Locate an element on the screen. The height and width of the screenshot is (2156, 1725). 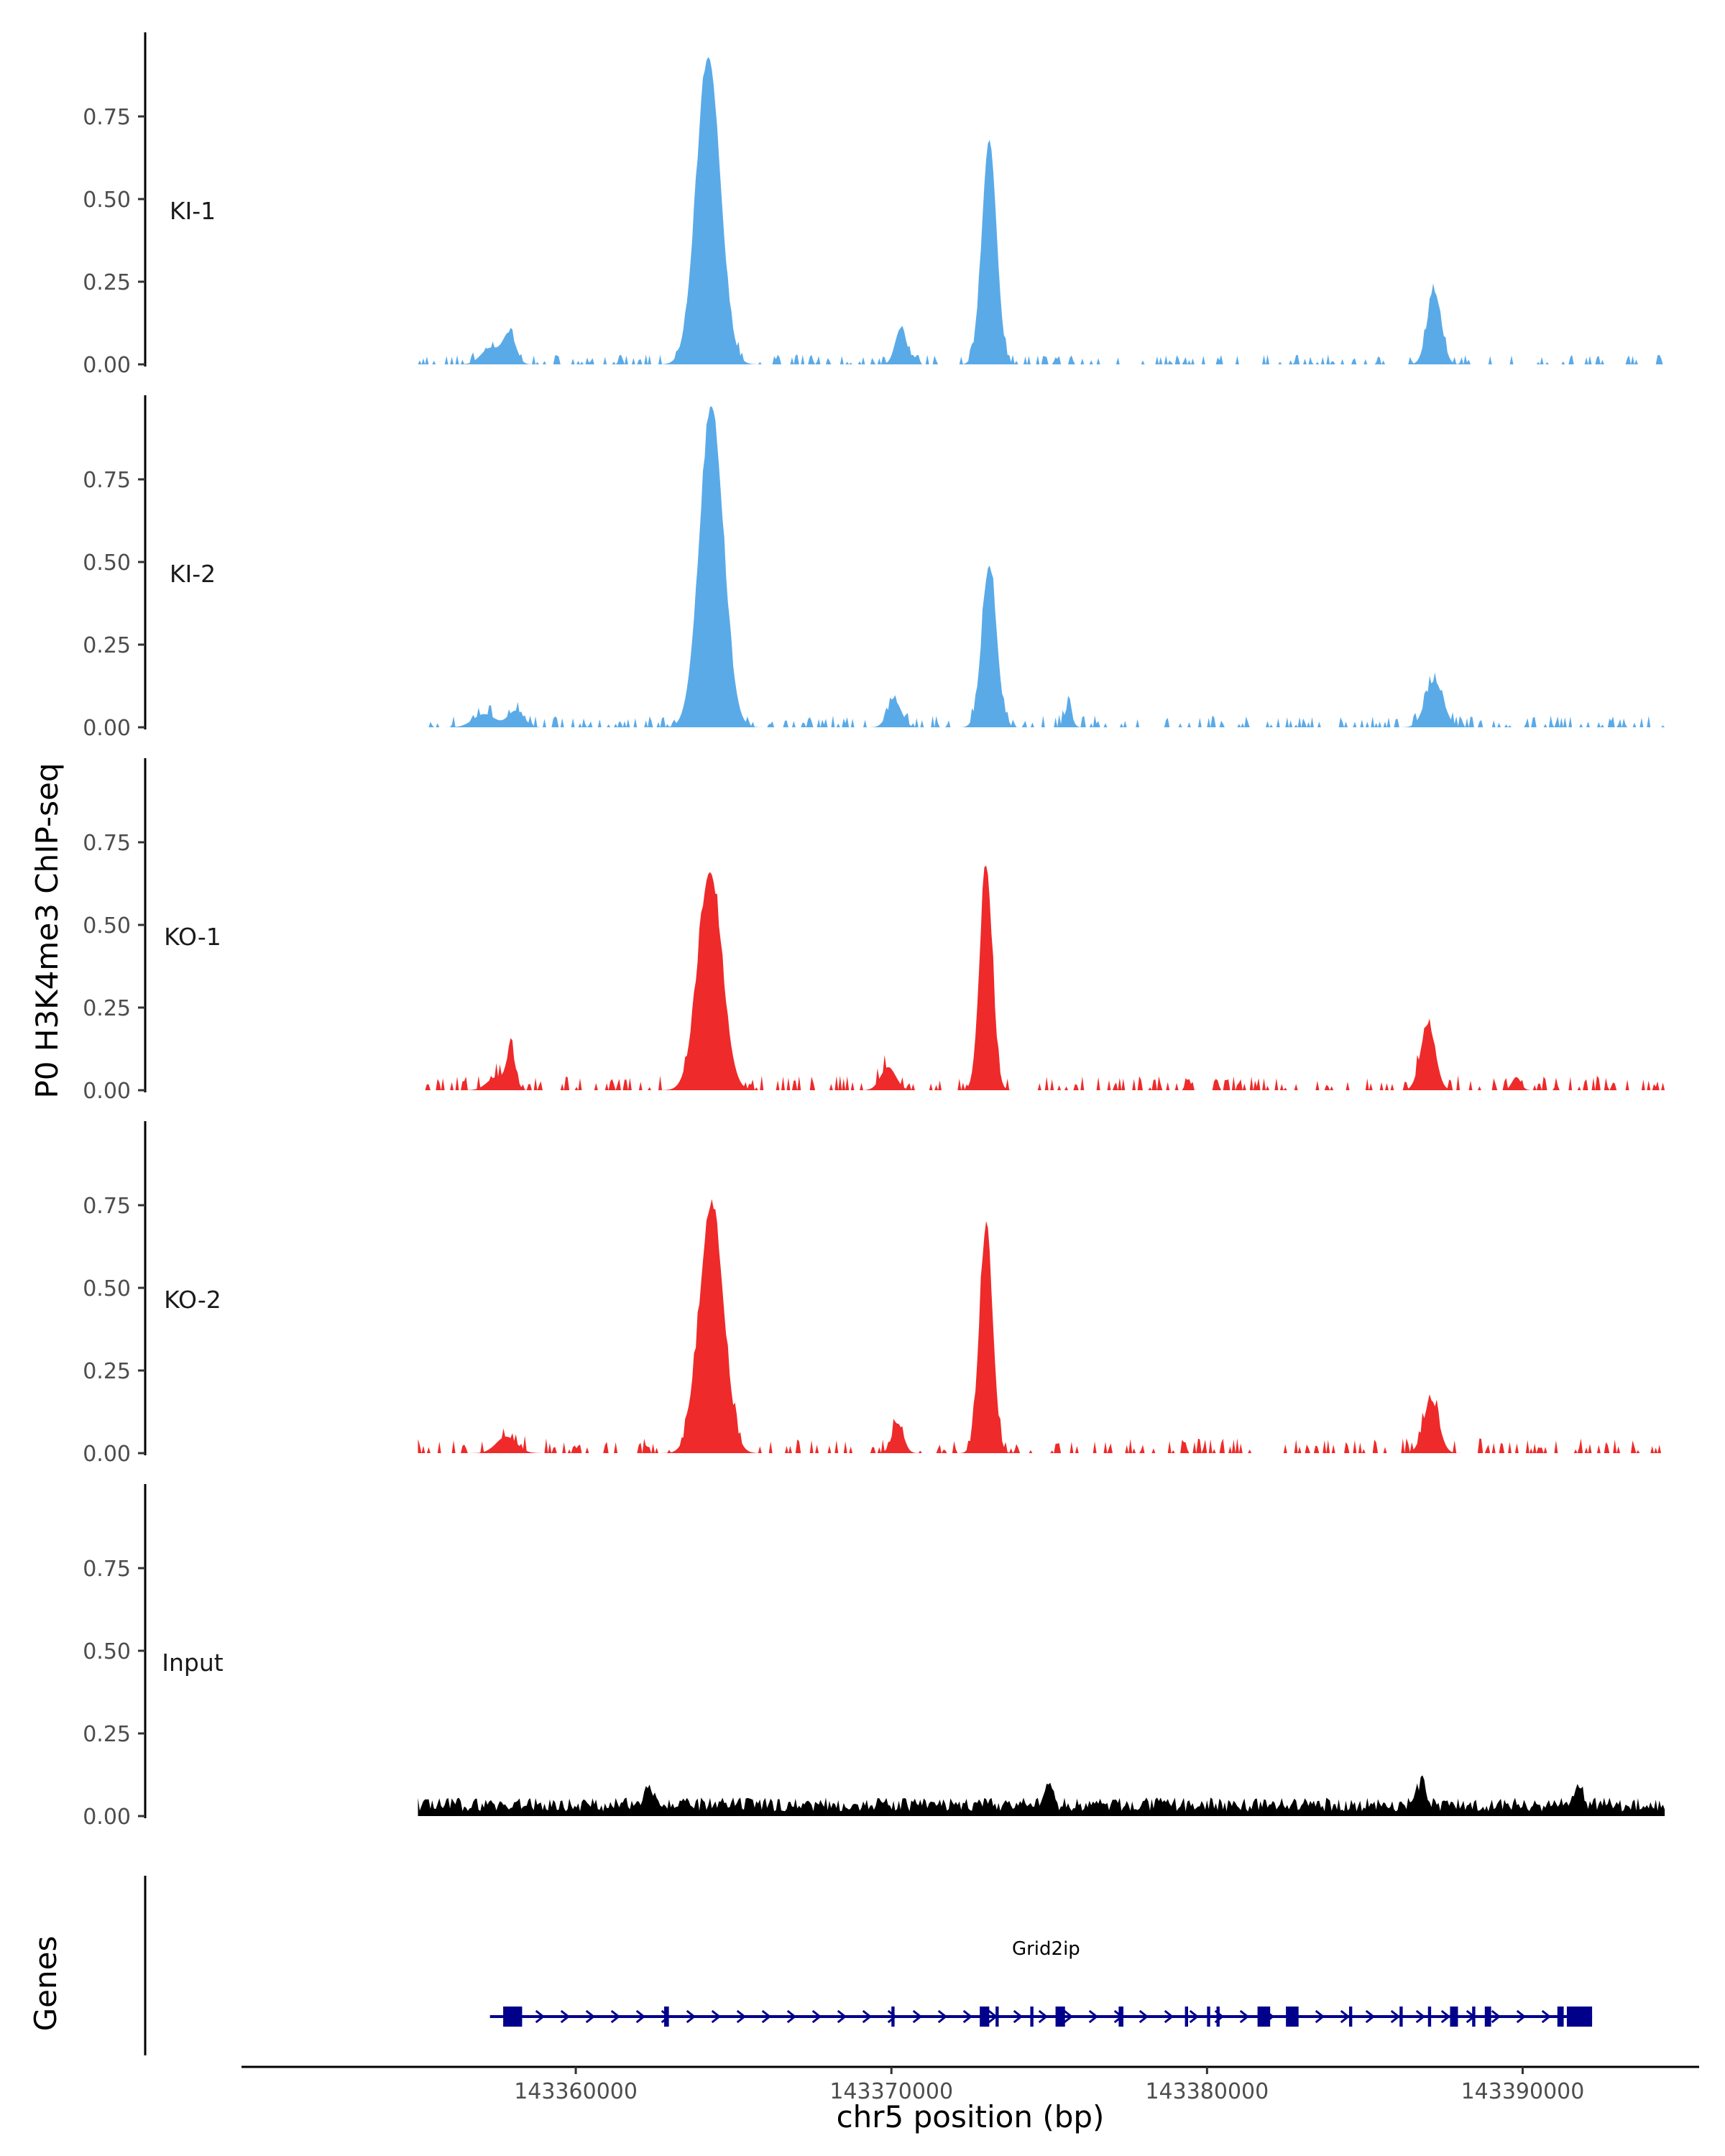
track-ko-1: 0.00 0.25 0.50 0.75 KO-1 is located at coordinates (874, 931).